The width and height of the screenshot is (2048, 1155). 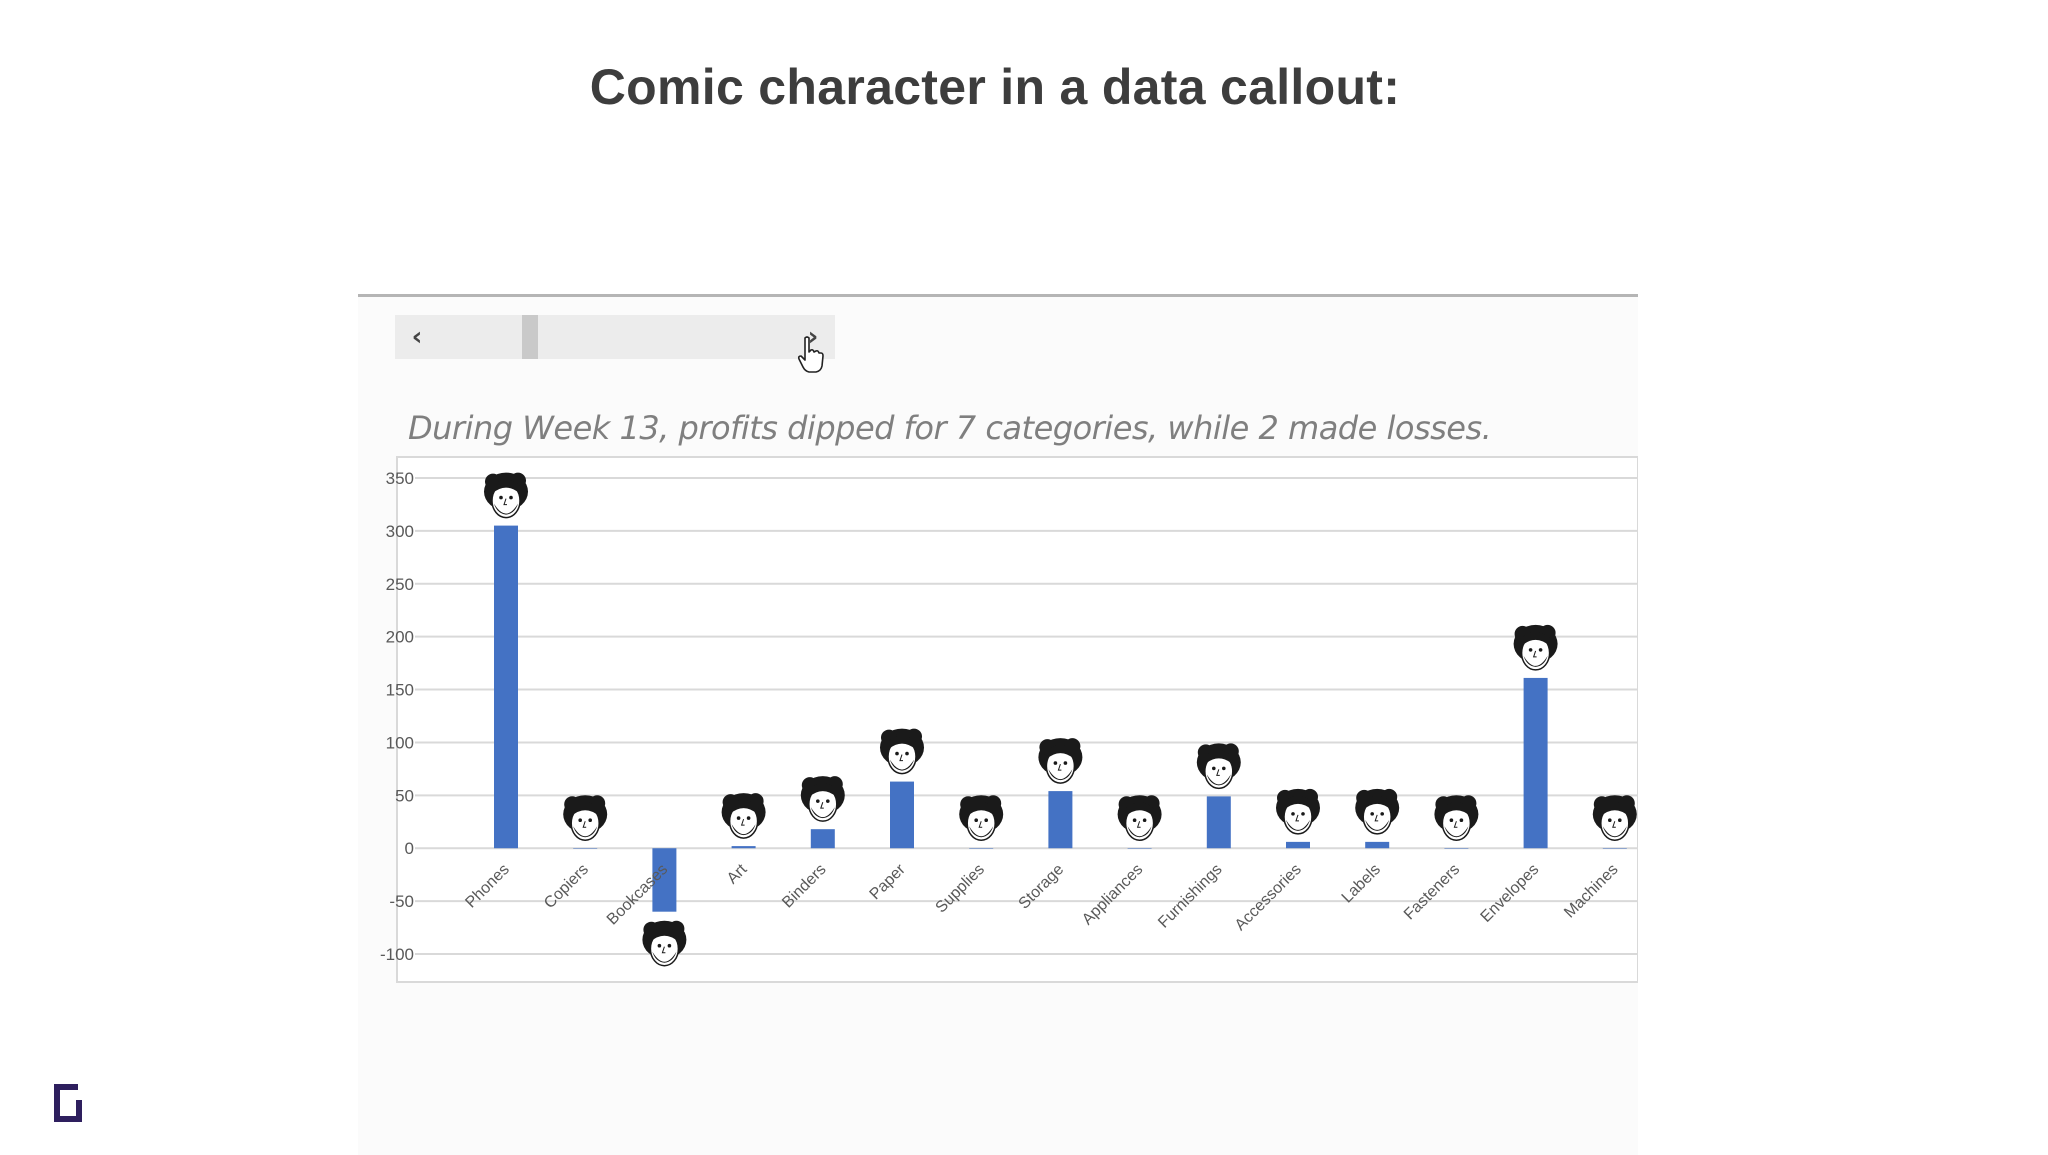 I want to click on bar-paper, so click(x=902, y=815).